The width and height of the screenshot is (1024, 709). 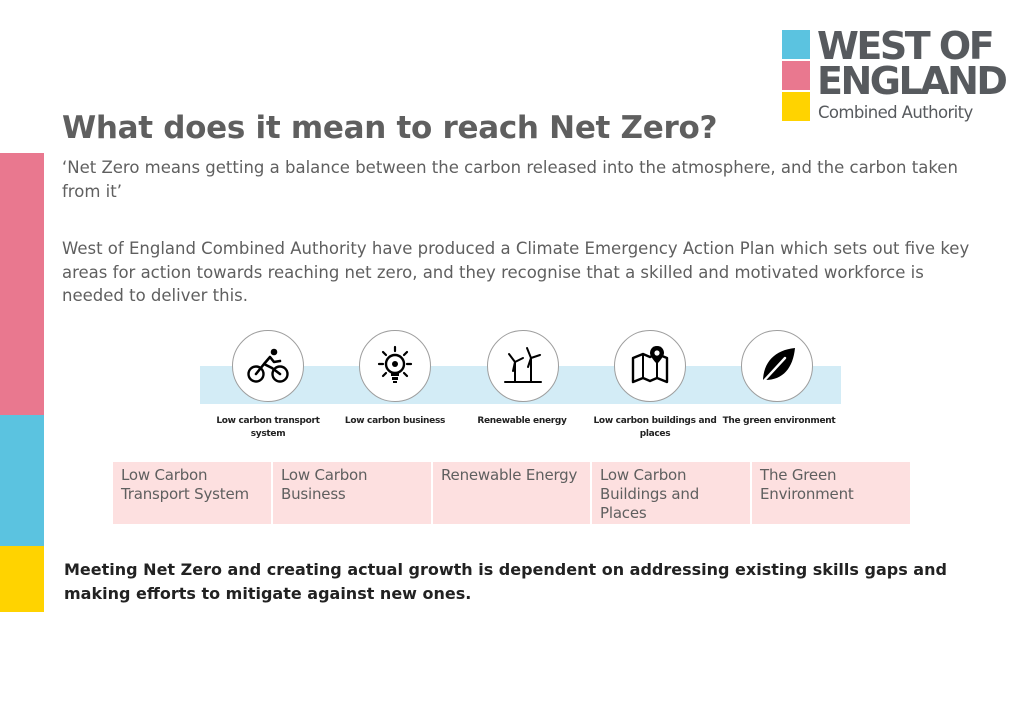 What do you see at coordinates (22, 579) in the screenshot?
I see `side-bar-yellow` at bounding box center [22, 579].